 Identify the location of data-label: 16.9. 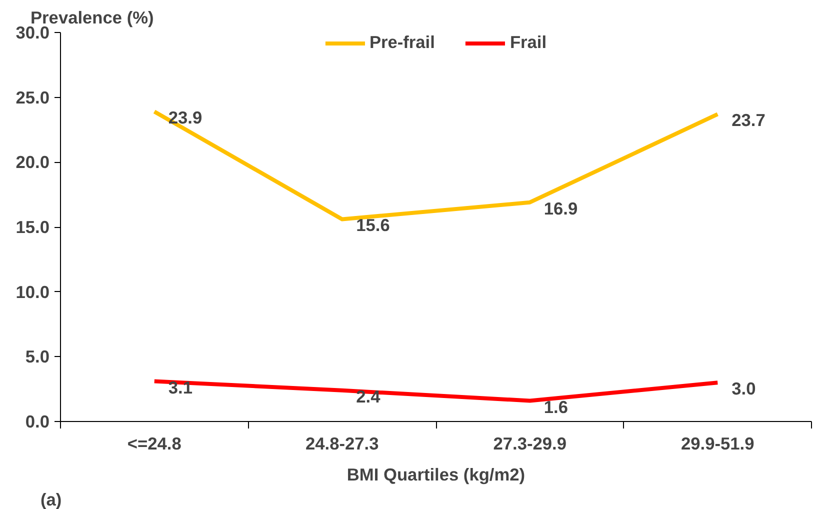
(561, 208).